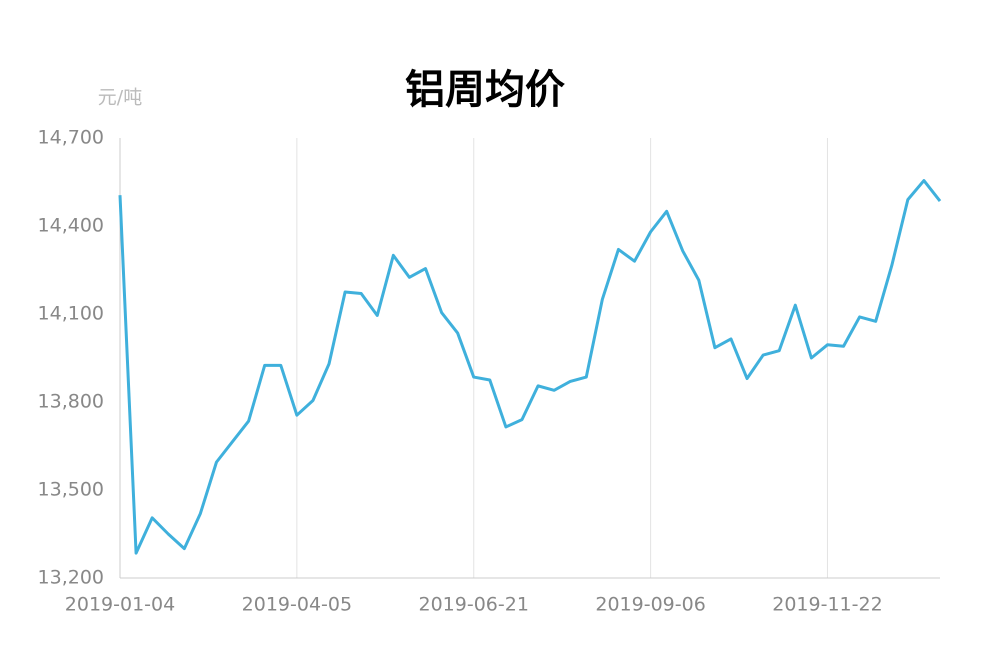 The image size is (1000, 660). I want to click on y-tick-label: 13,800, so click(71, 402).